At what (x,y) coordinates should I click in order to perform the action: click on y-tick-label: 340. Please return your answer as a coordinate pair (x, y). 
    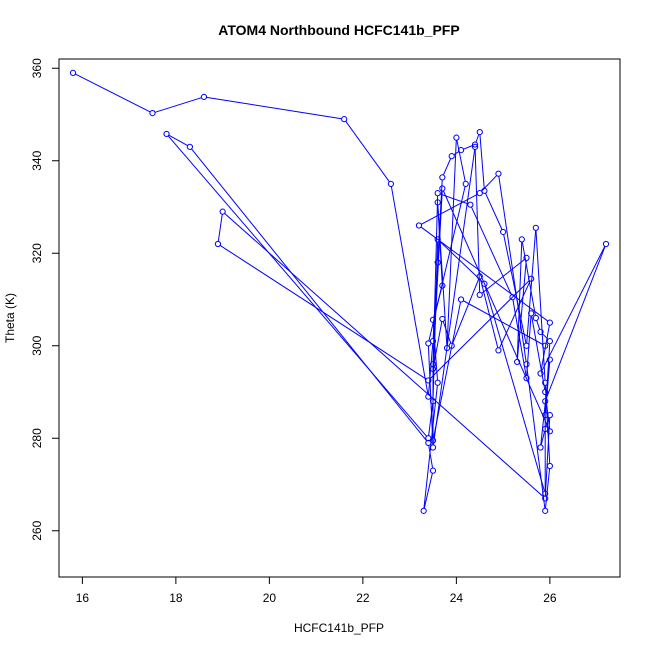
    Looking at the image, I should click on (37, 160).